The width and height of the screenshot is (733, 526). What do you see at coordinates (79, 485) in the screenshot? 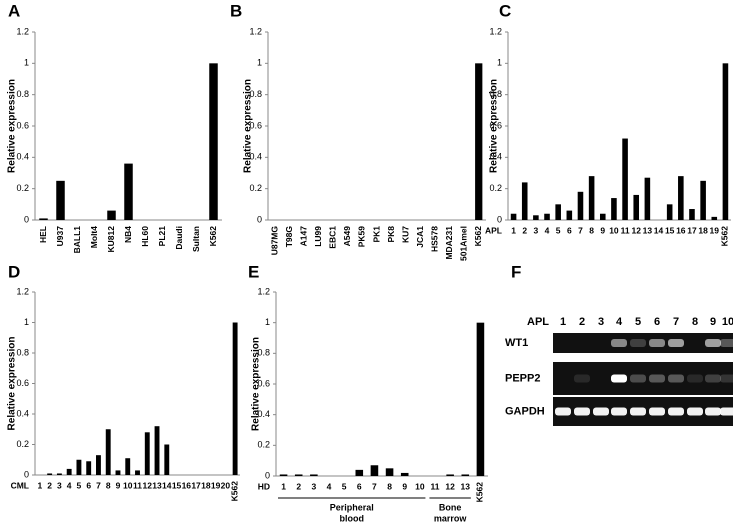
I see `x-tick-label: 5` at bounding box center [79, 485].